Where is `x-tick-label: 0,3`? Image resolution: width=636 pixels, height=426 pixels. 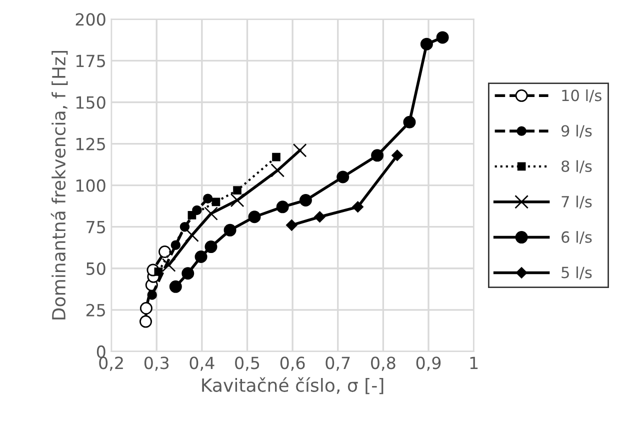
x-tick-label: 0,3 is located at coordinates (156, 363).